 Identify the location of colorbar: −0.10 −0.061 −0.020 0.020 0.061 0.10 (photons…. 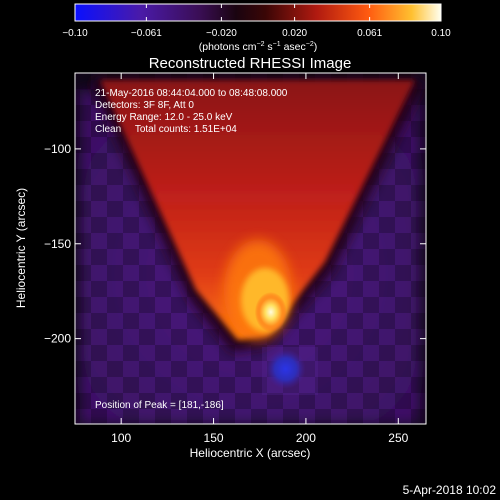
(256, 28).